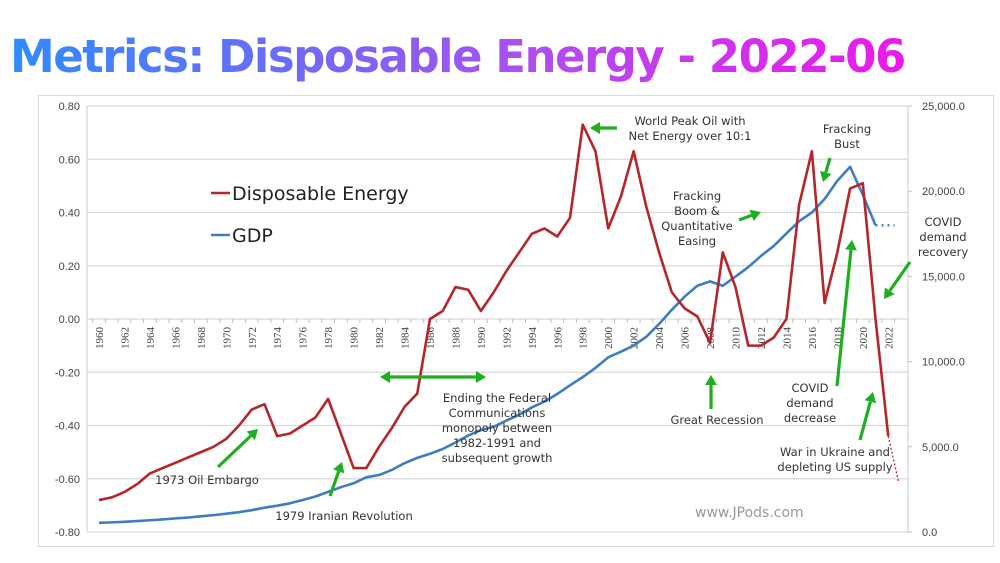 The height and width of the screenshot is (563, 1000). I want to click on x-tick-label: 1990, so click(482, 338).